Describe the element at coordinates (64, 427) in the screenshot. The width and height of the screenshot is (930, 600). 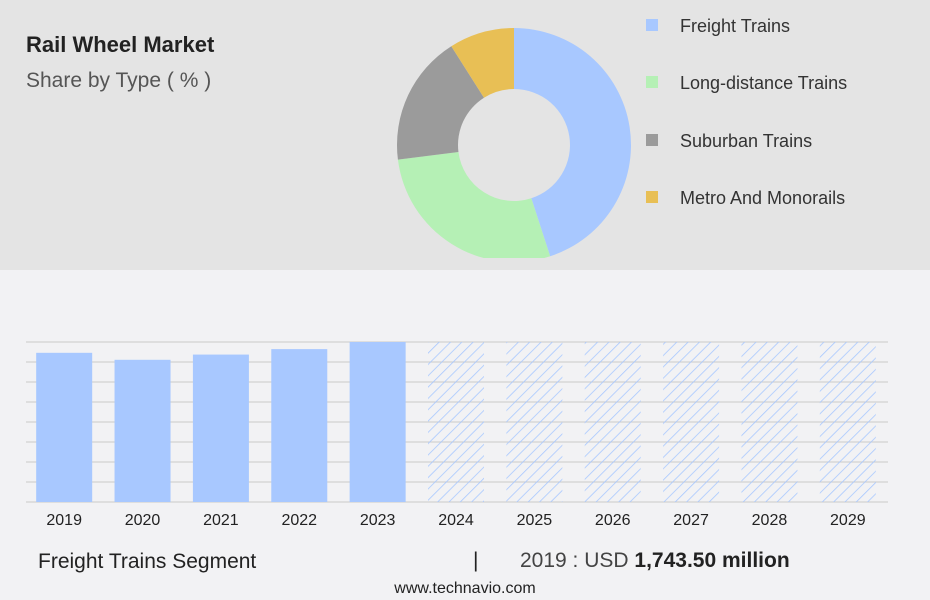
I see `bar-2019` at that location.